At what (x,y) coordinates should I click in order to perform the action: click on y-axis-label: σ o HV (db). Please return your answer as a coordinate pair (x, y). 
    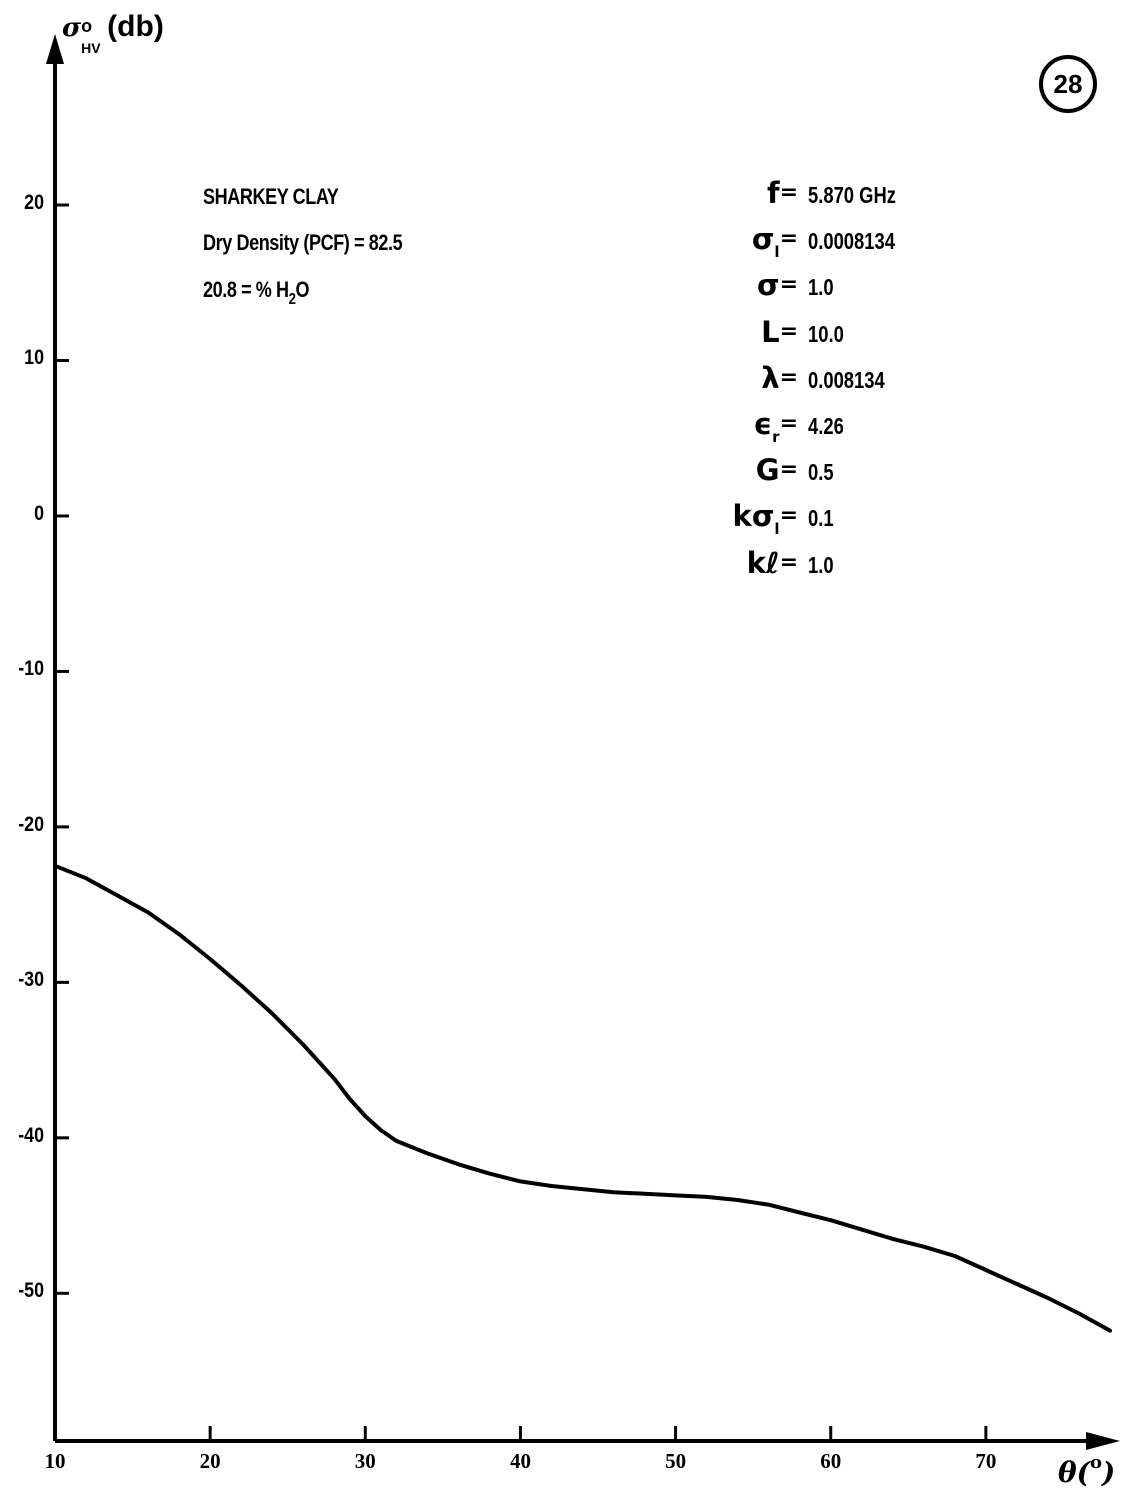
    Looking at the image, I should click on (113, 33).